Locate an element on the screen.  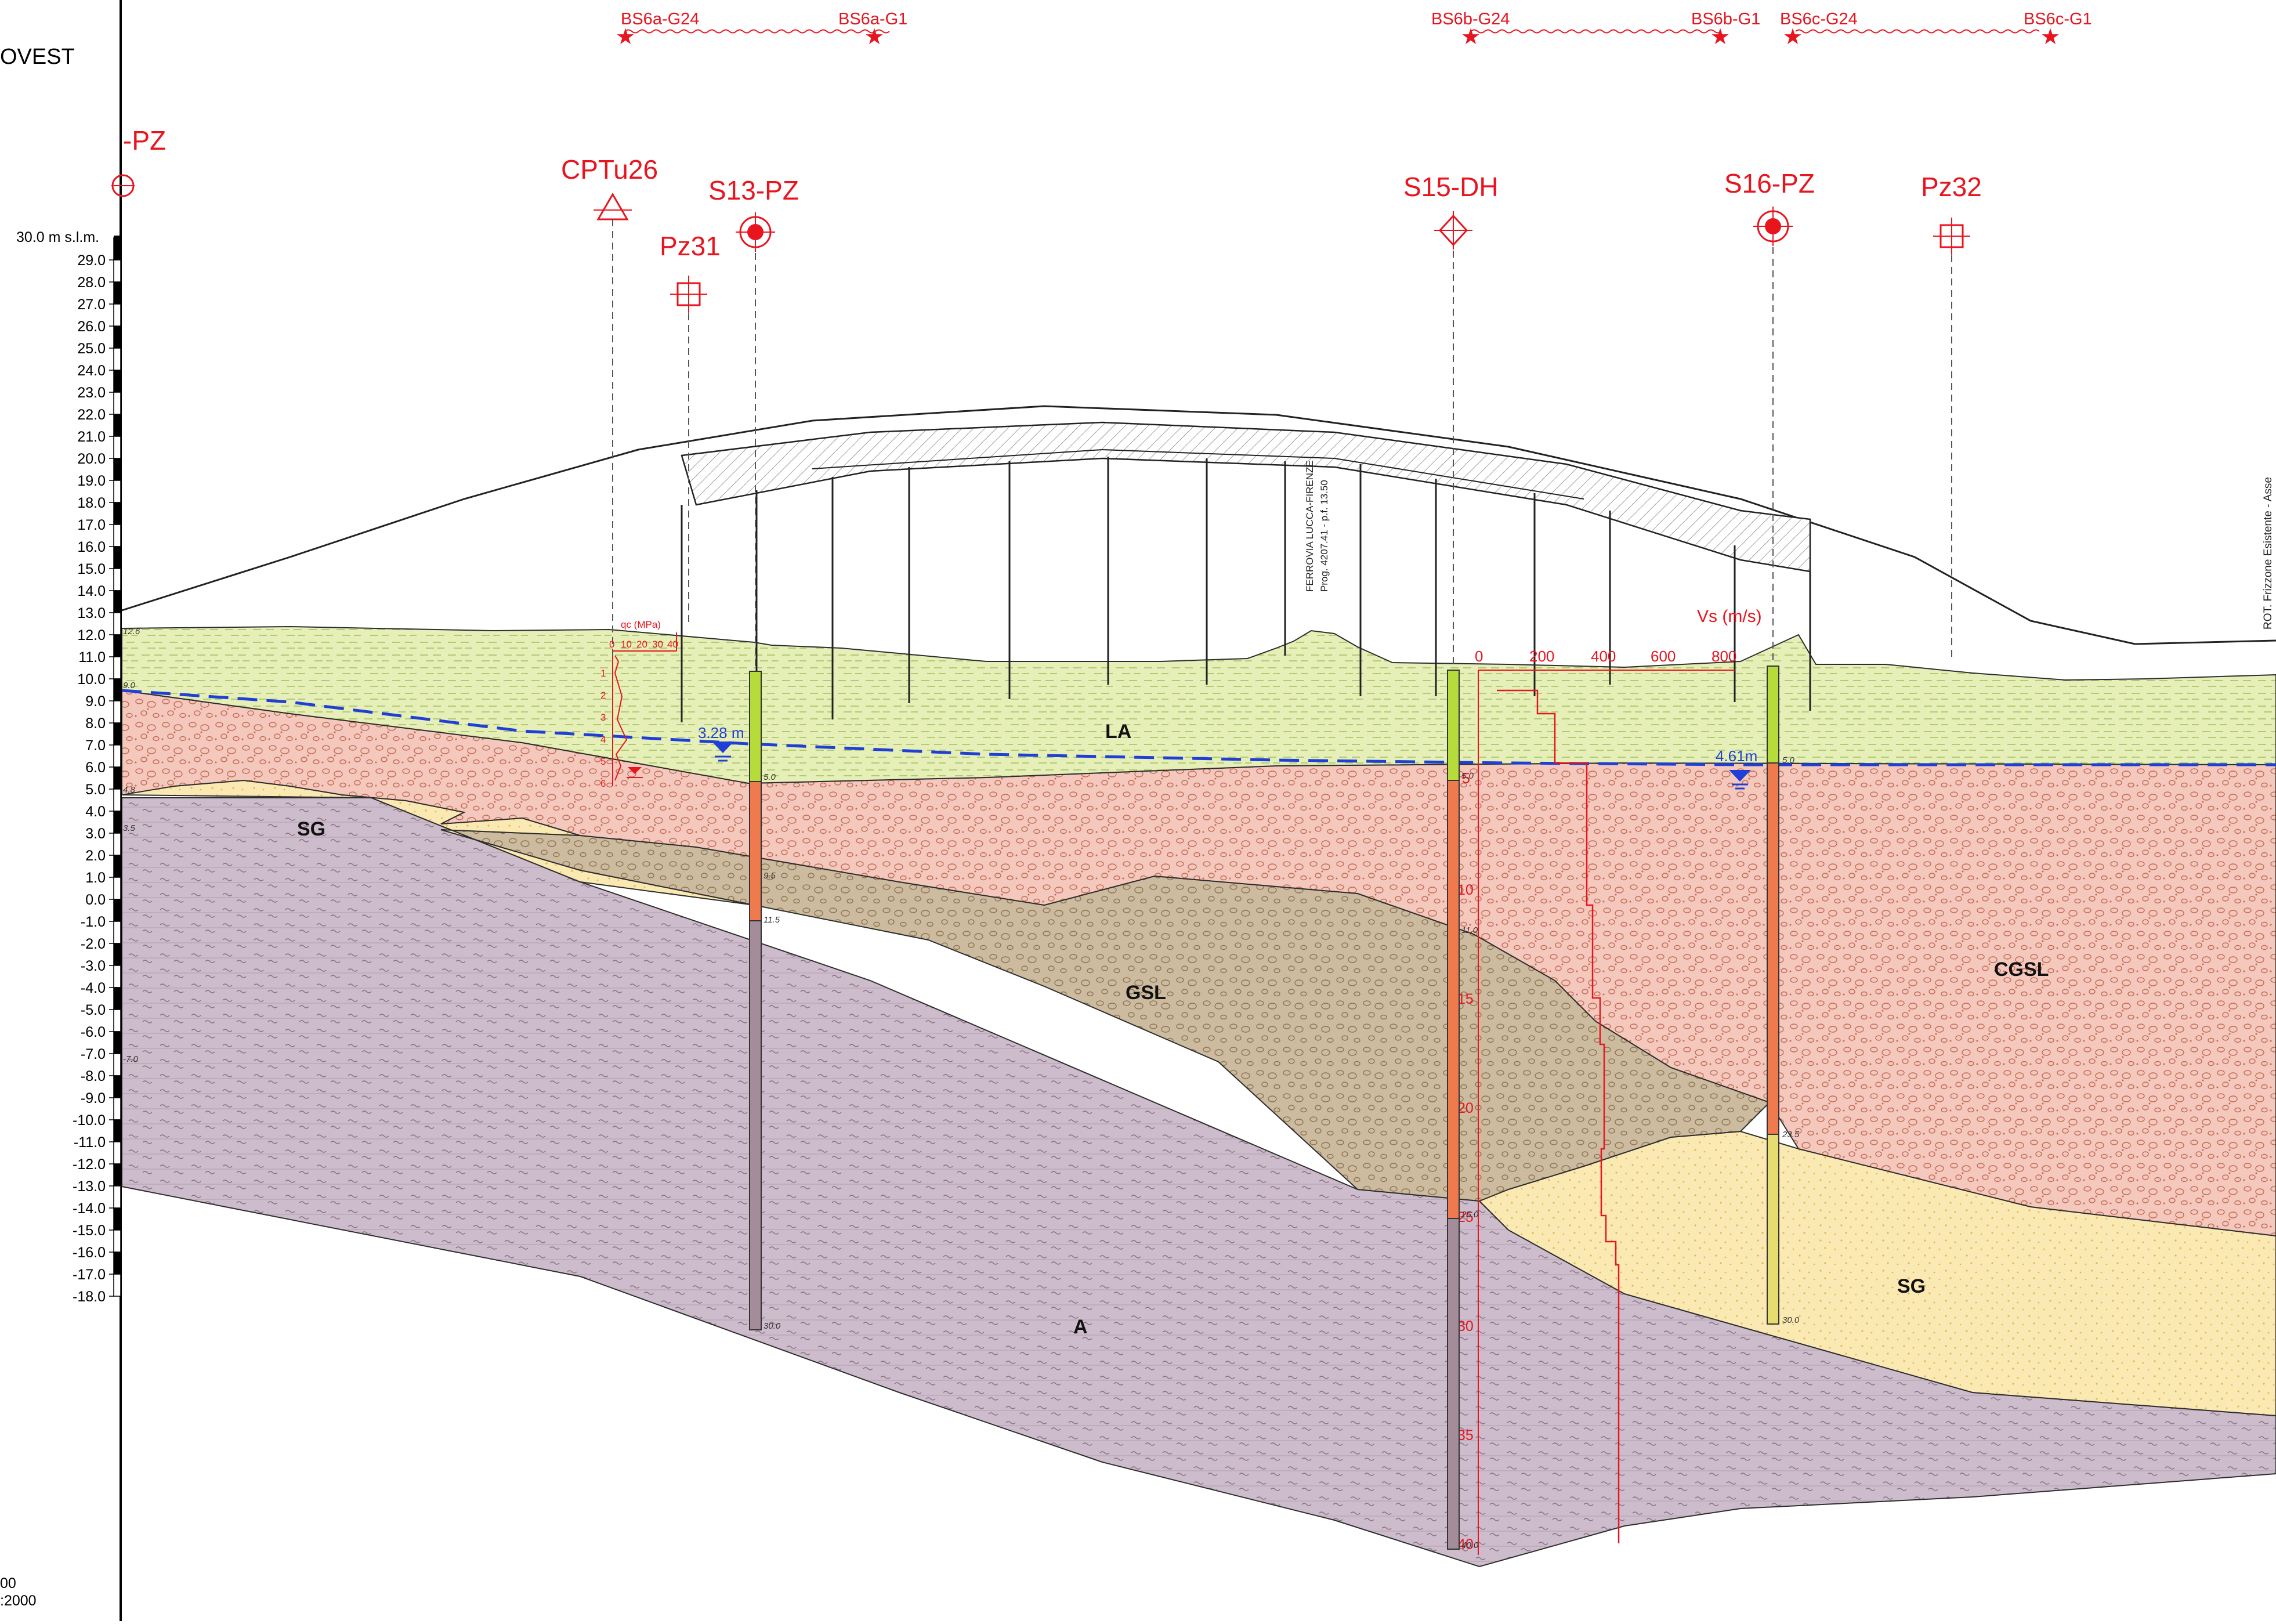
elevation-tick-label: 2.0 is located at coordinates (95, 856).